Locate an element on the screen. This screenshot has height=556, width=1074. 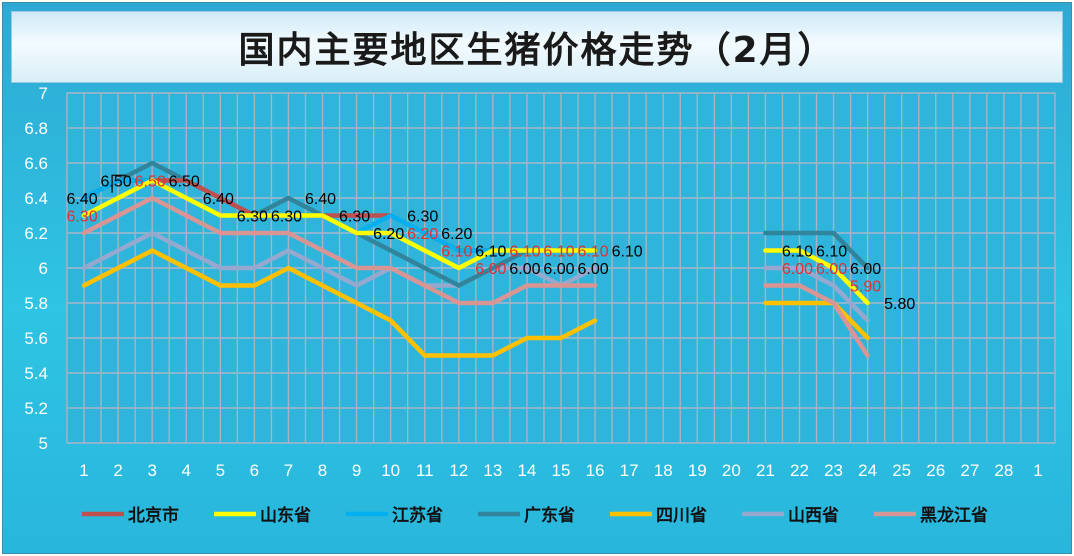
legend-label: 山西省 is located at coordinates (813, 515).